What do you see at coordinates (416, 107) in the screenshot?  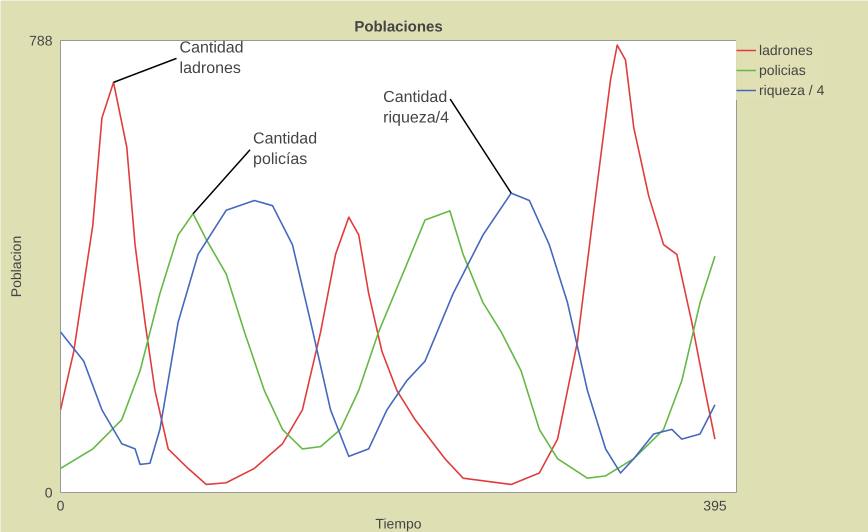 I see `annotation: Cantidad riqueza/4` at bounding box center [416, 107].